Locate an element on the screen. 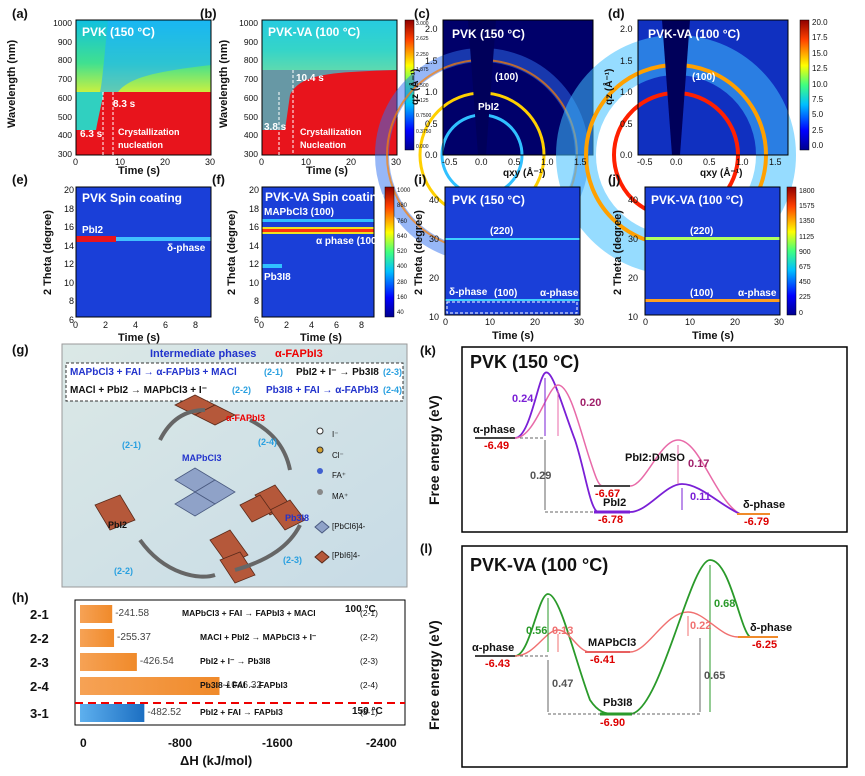  heatmap-plume is located at coordinates (143, 56).